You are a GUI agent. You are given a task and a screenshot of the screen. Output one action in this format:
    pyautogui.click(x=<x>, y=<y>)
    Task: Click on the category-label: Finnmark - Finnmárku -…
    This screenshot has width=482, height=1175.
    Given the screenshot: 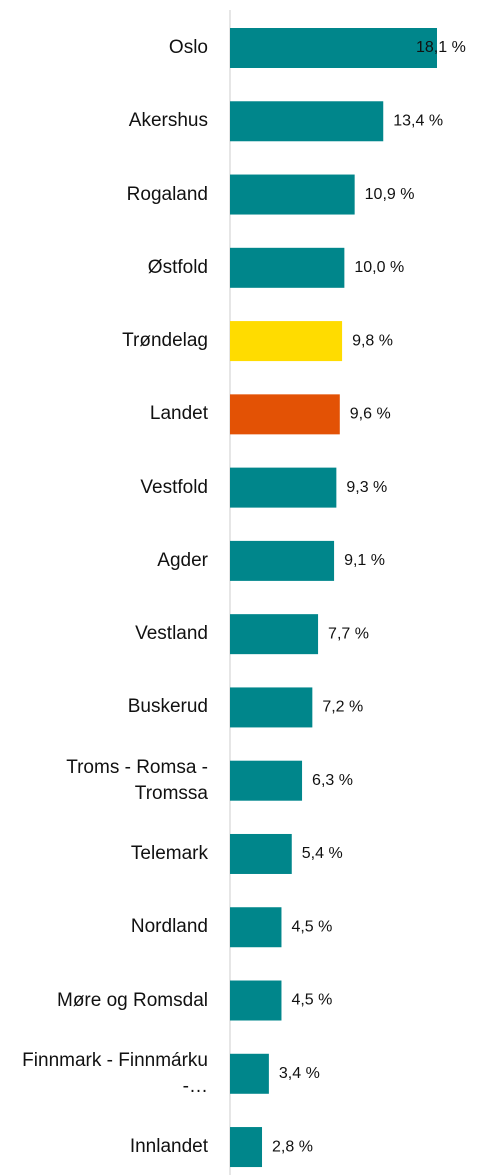 What is the action you would take?
    pyautogui.click(x=115, y=1073)
    